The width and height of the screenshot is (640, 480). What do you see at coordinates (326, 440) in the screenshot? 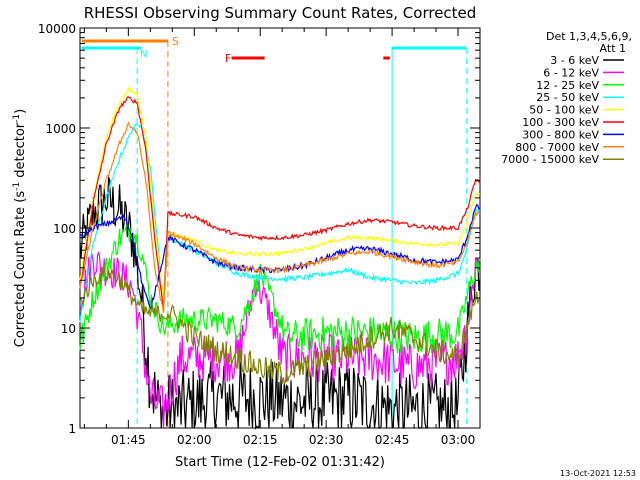
I see `x-tick-label: 02:30` at bounding box center [326, 440].